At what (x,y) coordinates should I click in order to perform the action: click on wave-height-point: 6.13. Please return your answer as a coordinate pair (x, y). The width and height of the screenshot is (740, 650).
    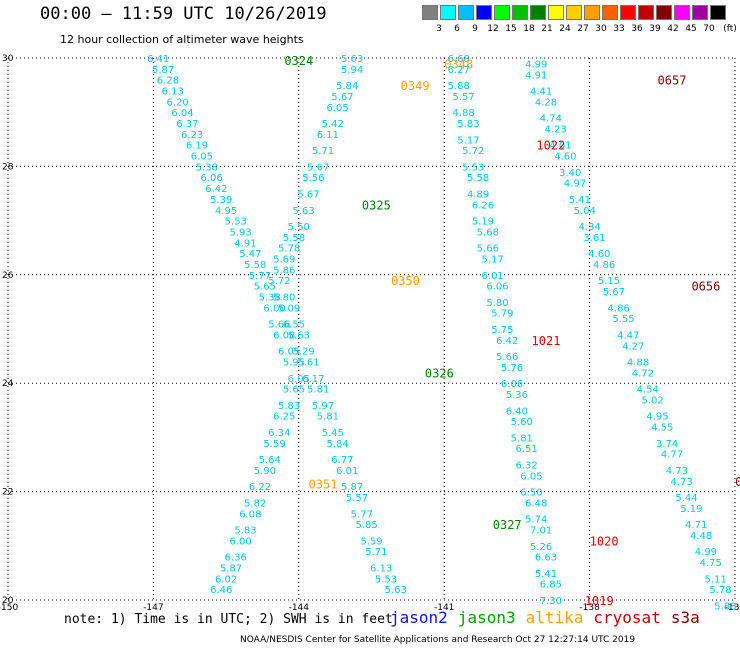
    Looking at the image, I should click on (173, 92).